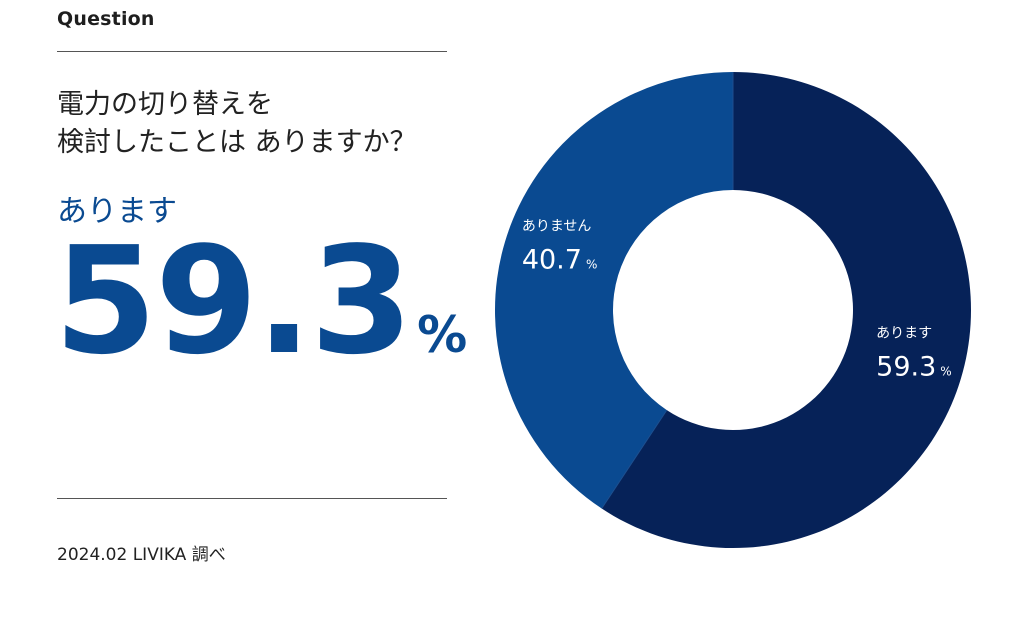 This screenshot has height=630, width=1024. I want to click on top-divider, so click(252, 51).